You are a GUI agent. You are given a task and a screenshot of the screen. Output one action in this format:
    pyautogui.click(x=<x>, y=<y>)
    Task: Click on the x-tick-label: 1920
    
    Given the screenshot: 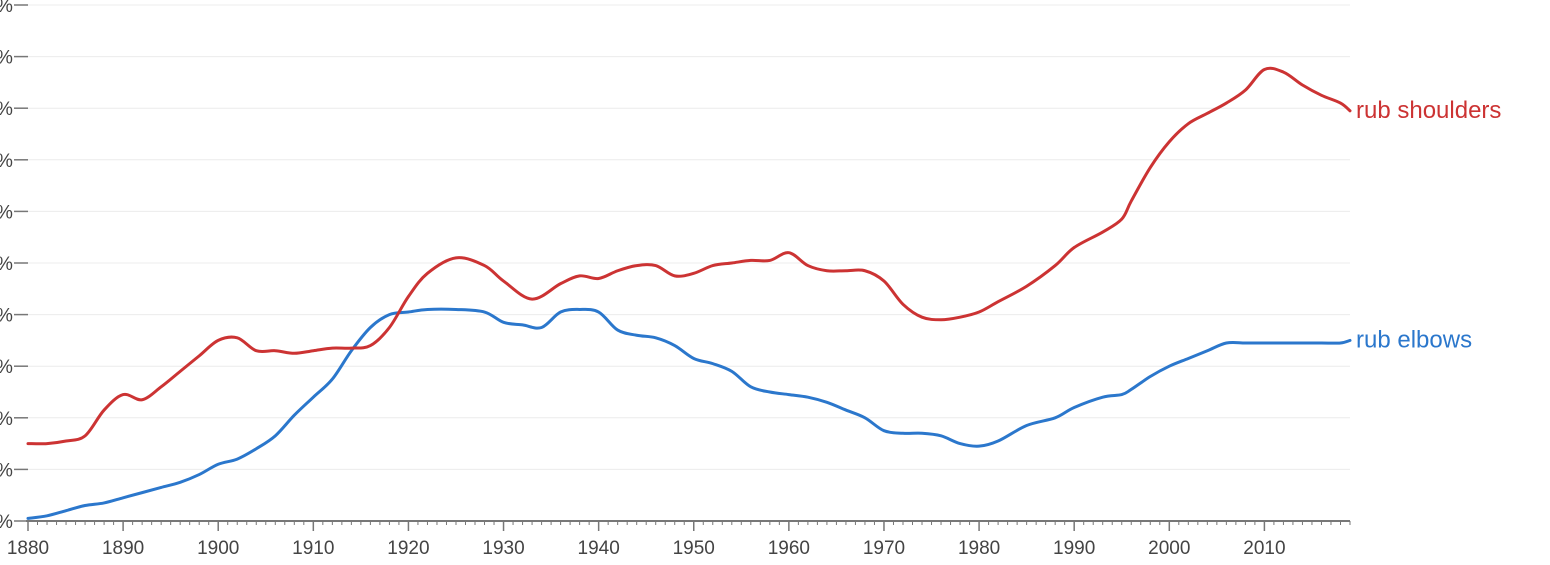 What is the action you would take?
    pyautogui.click(x=408, y=548)
    